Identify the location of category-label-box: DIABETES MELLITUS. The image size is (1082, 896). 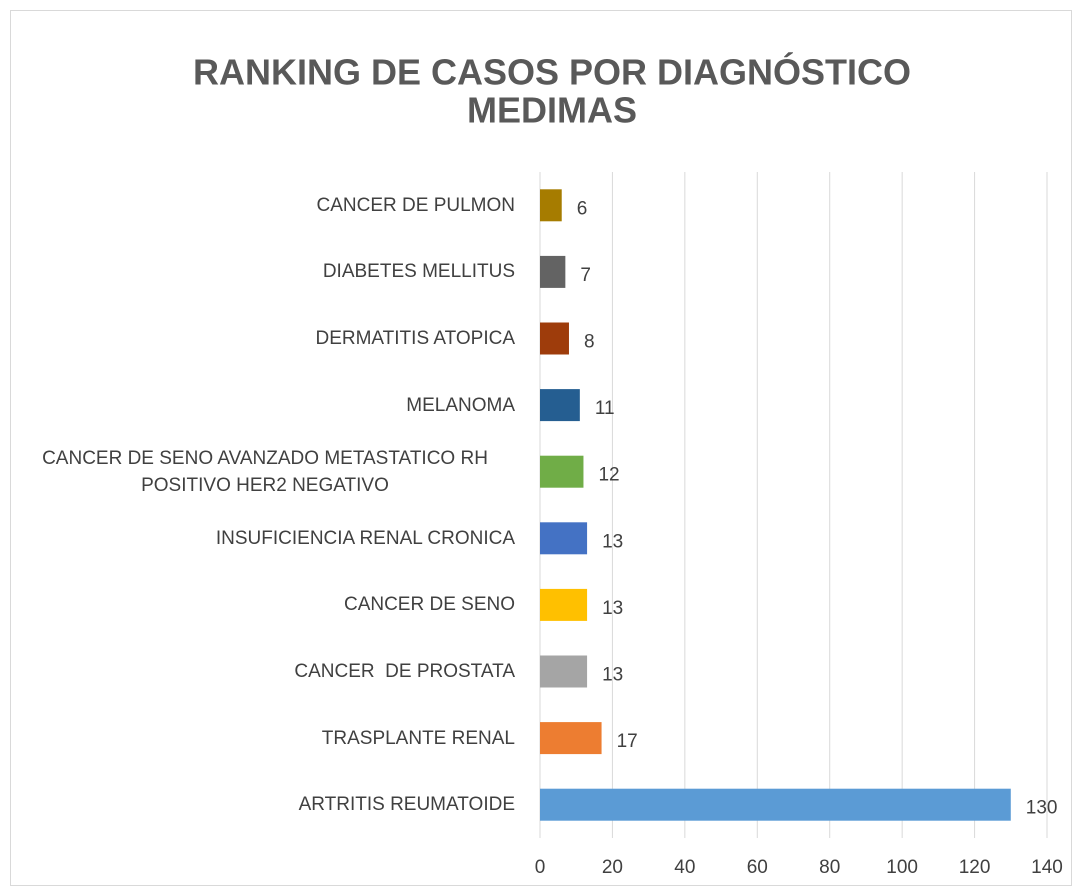
(262, 272).